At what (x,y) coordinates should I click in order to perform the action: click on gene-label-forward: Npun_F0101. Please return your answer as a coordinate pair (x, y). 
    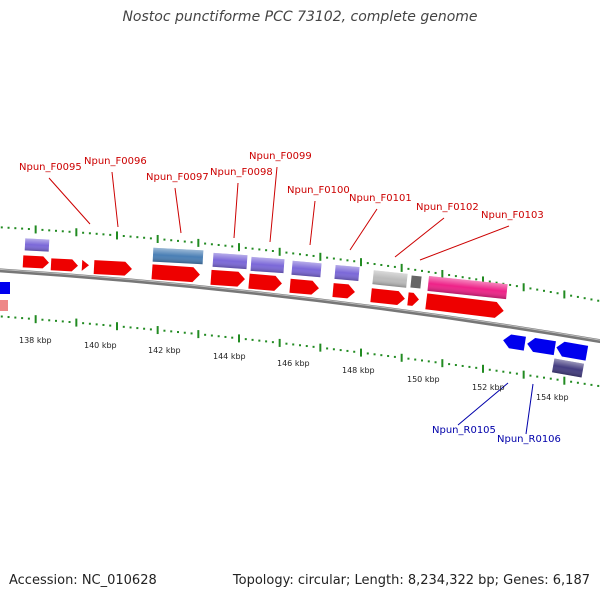
    Looking at the image, I should click on (380, 198).